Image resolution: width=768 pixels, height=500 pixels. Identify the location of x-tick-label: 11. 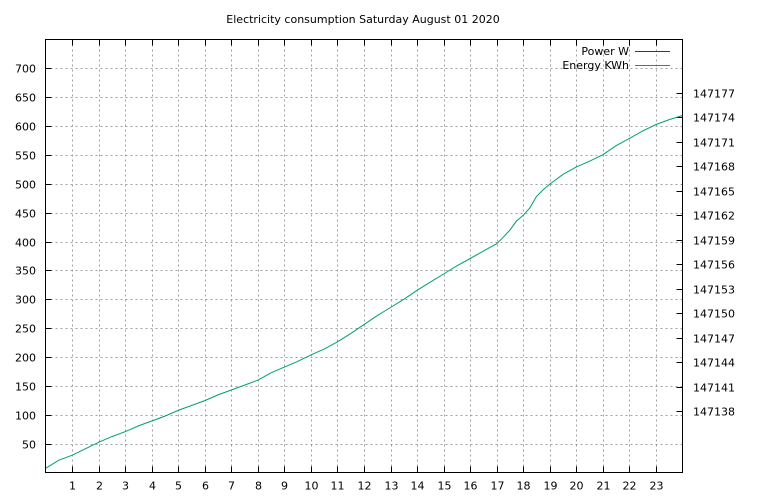
(338, 486).